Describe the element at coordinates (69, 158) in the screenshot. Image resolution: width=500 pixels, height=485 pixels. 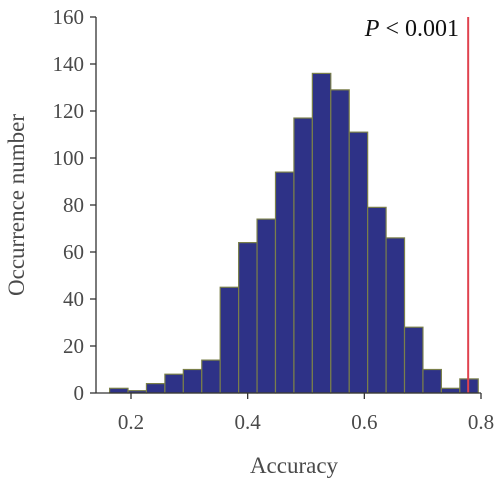
I see `y-tick-label: 100` at that location.